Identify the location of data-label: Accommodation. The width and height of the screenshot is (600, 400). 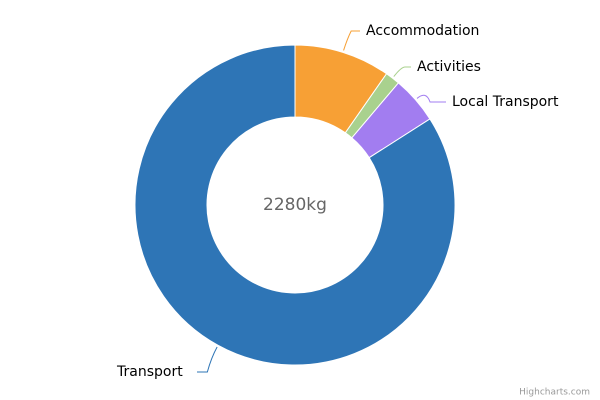
(422, 31).